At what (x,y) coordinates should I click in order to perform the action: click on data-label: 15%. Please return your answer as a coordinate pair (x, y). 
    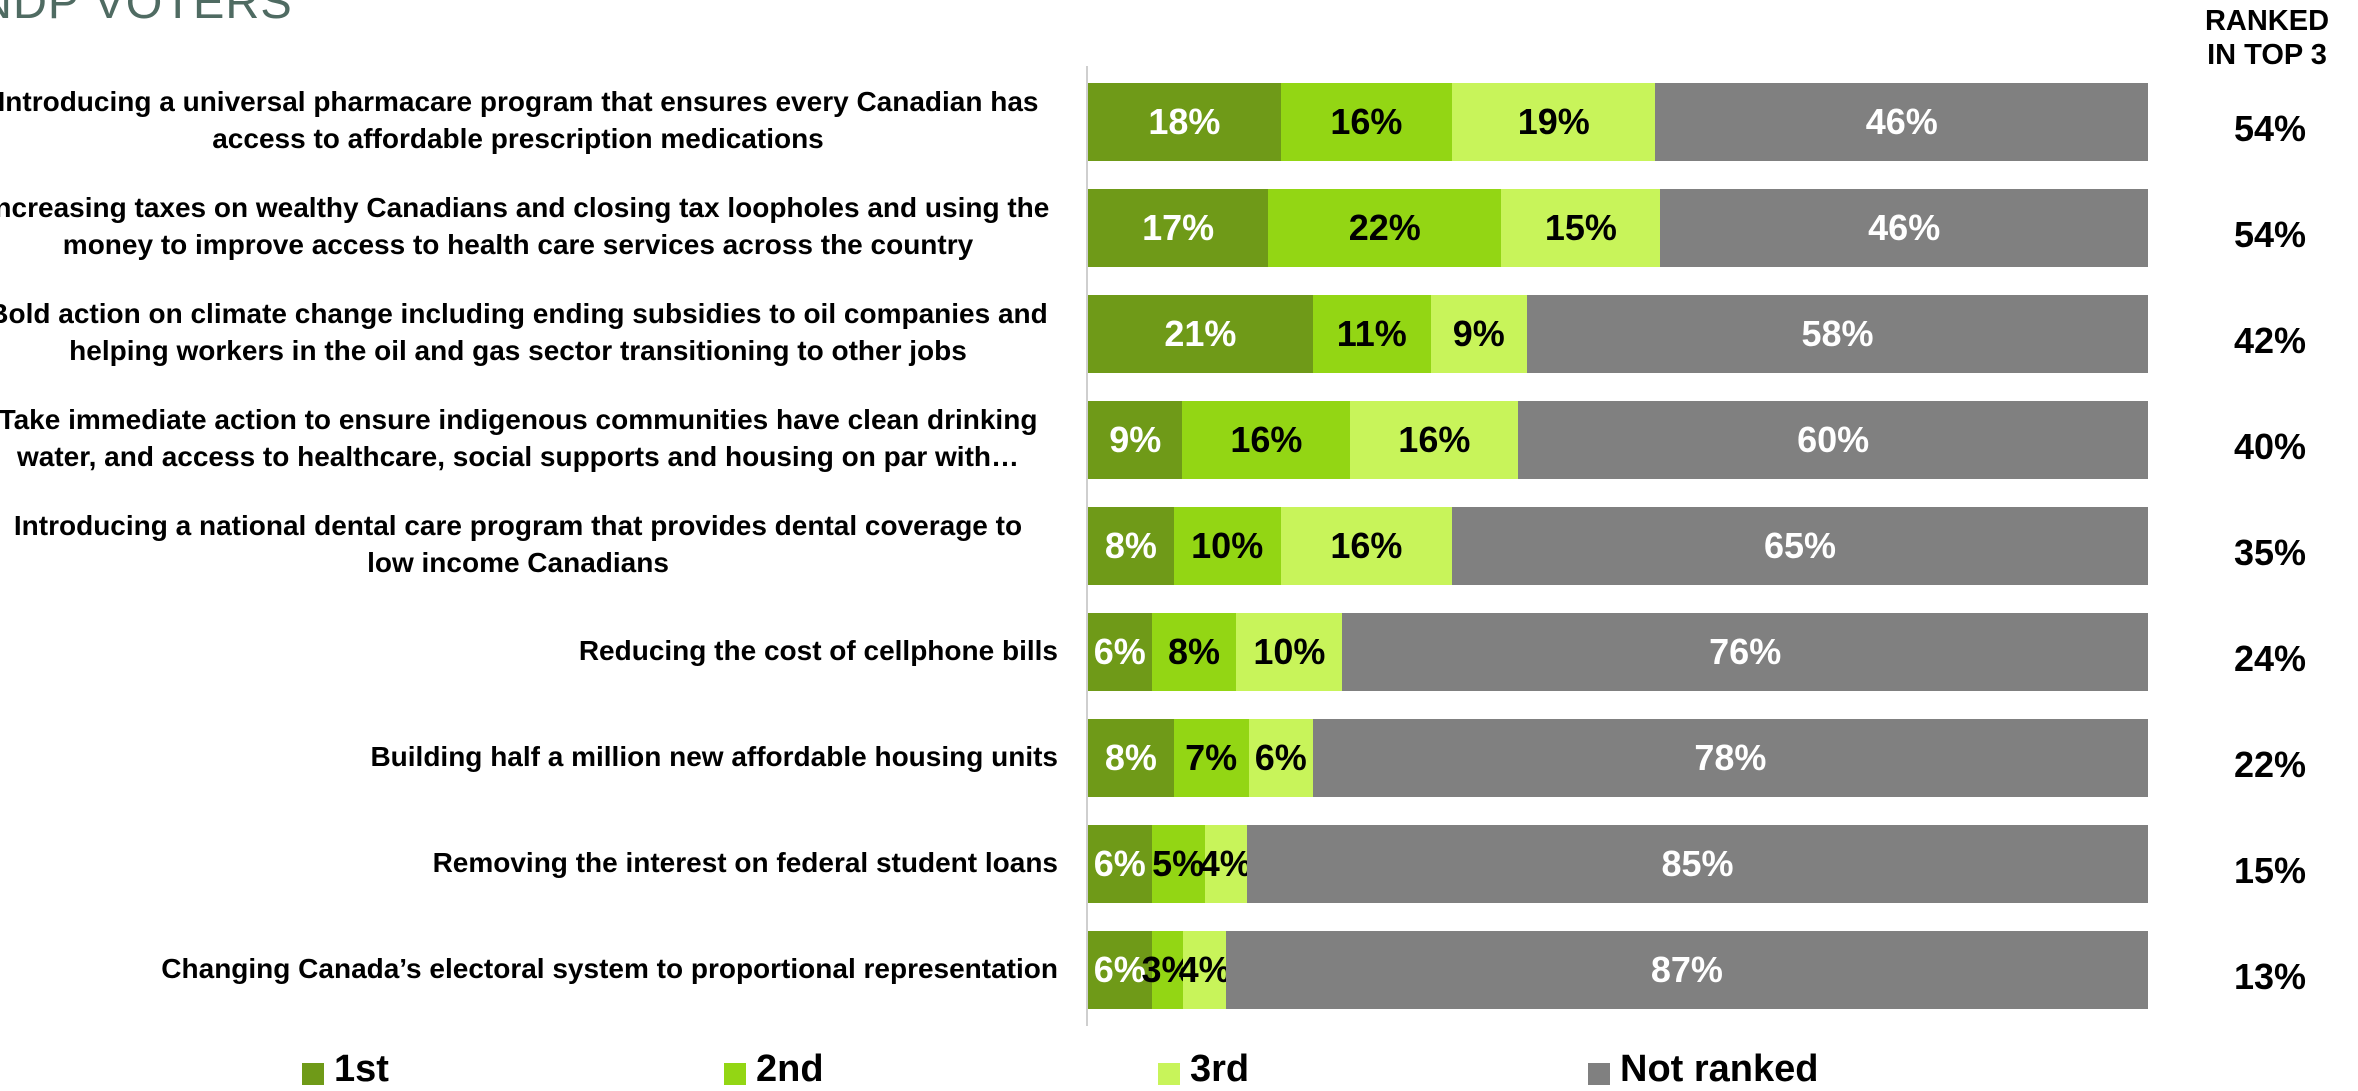
    Looking at the image, I should click on (1580, 227).